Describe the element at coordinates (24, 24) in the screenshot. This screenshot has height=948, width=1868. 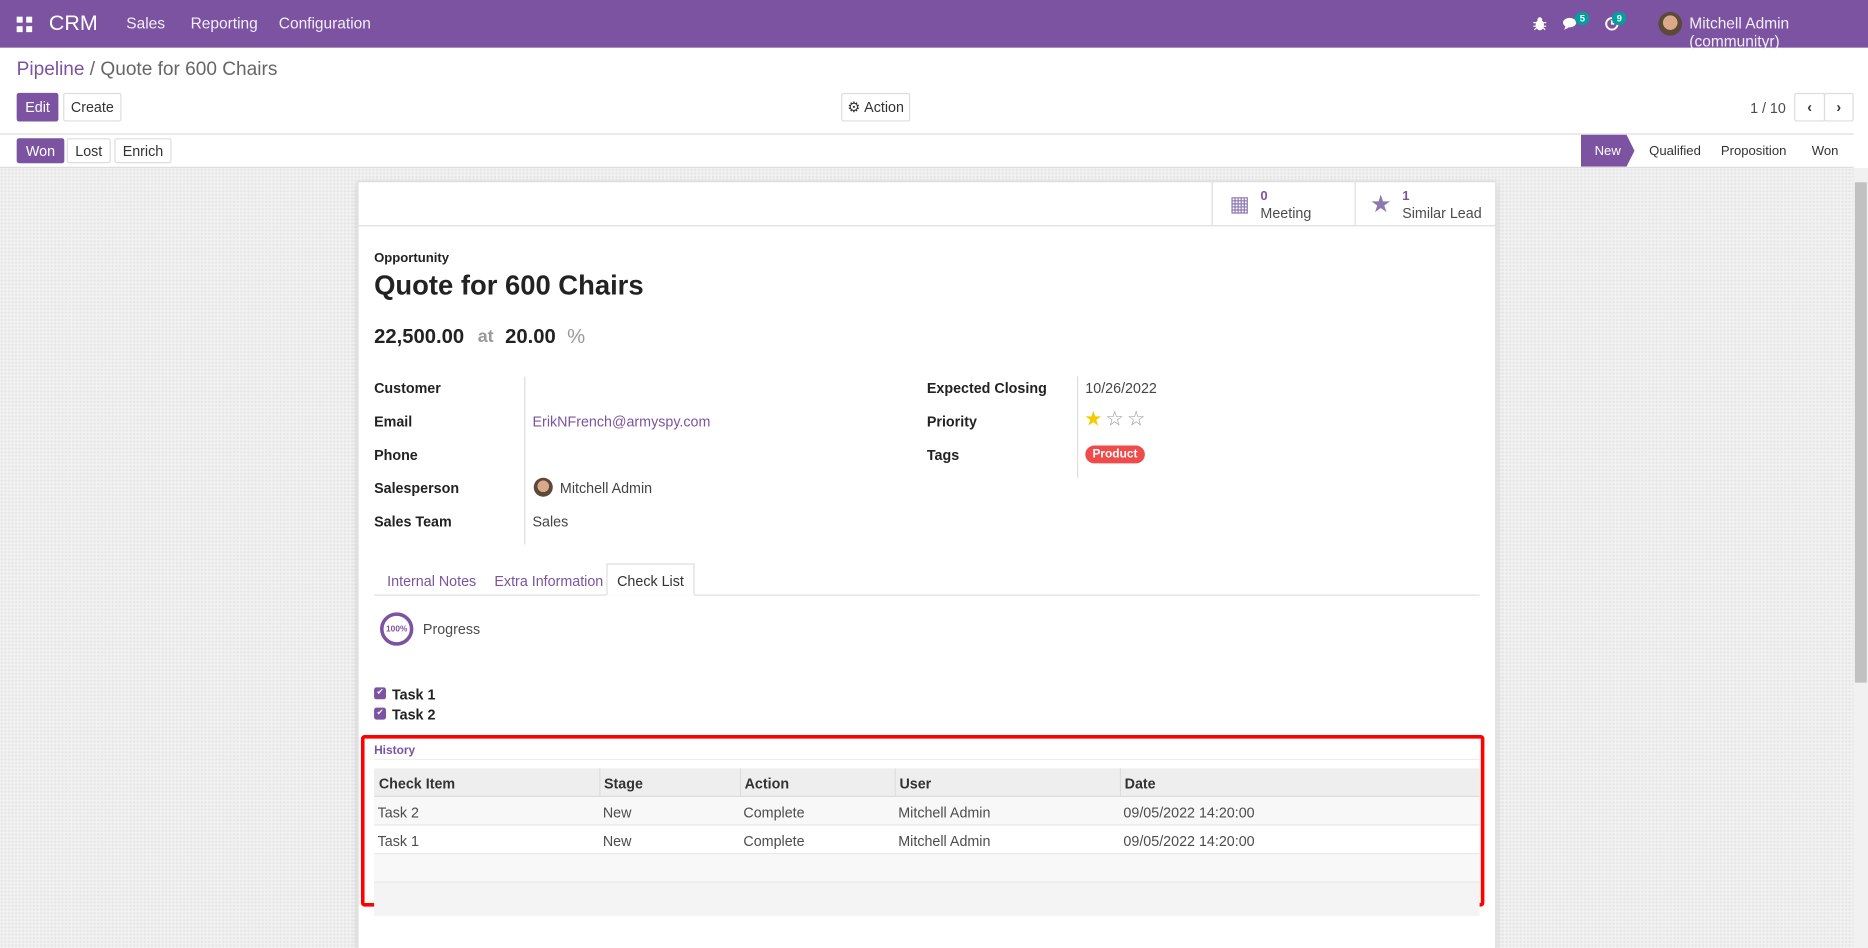
I see `apps-menu-icon` at that location.